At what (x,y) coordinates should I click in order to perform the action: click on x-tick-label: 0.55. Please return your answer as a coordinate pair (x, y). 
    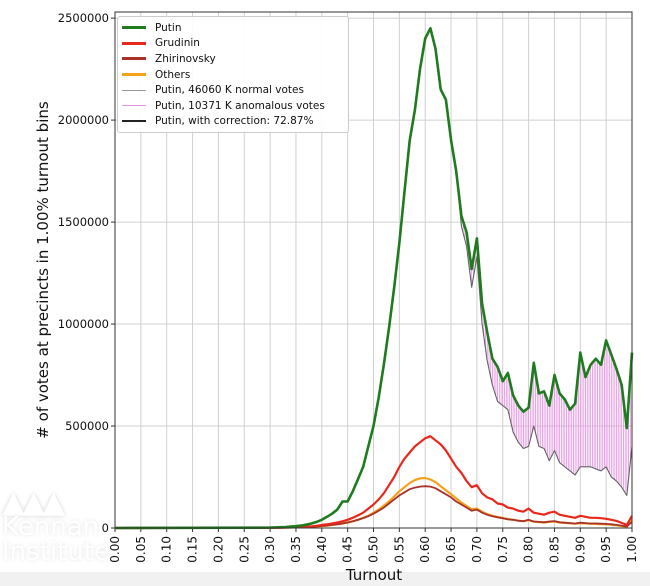
    Looking at the image, I should click on (399, 549).